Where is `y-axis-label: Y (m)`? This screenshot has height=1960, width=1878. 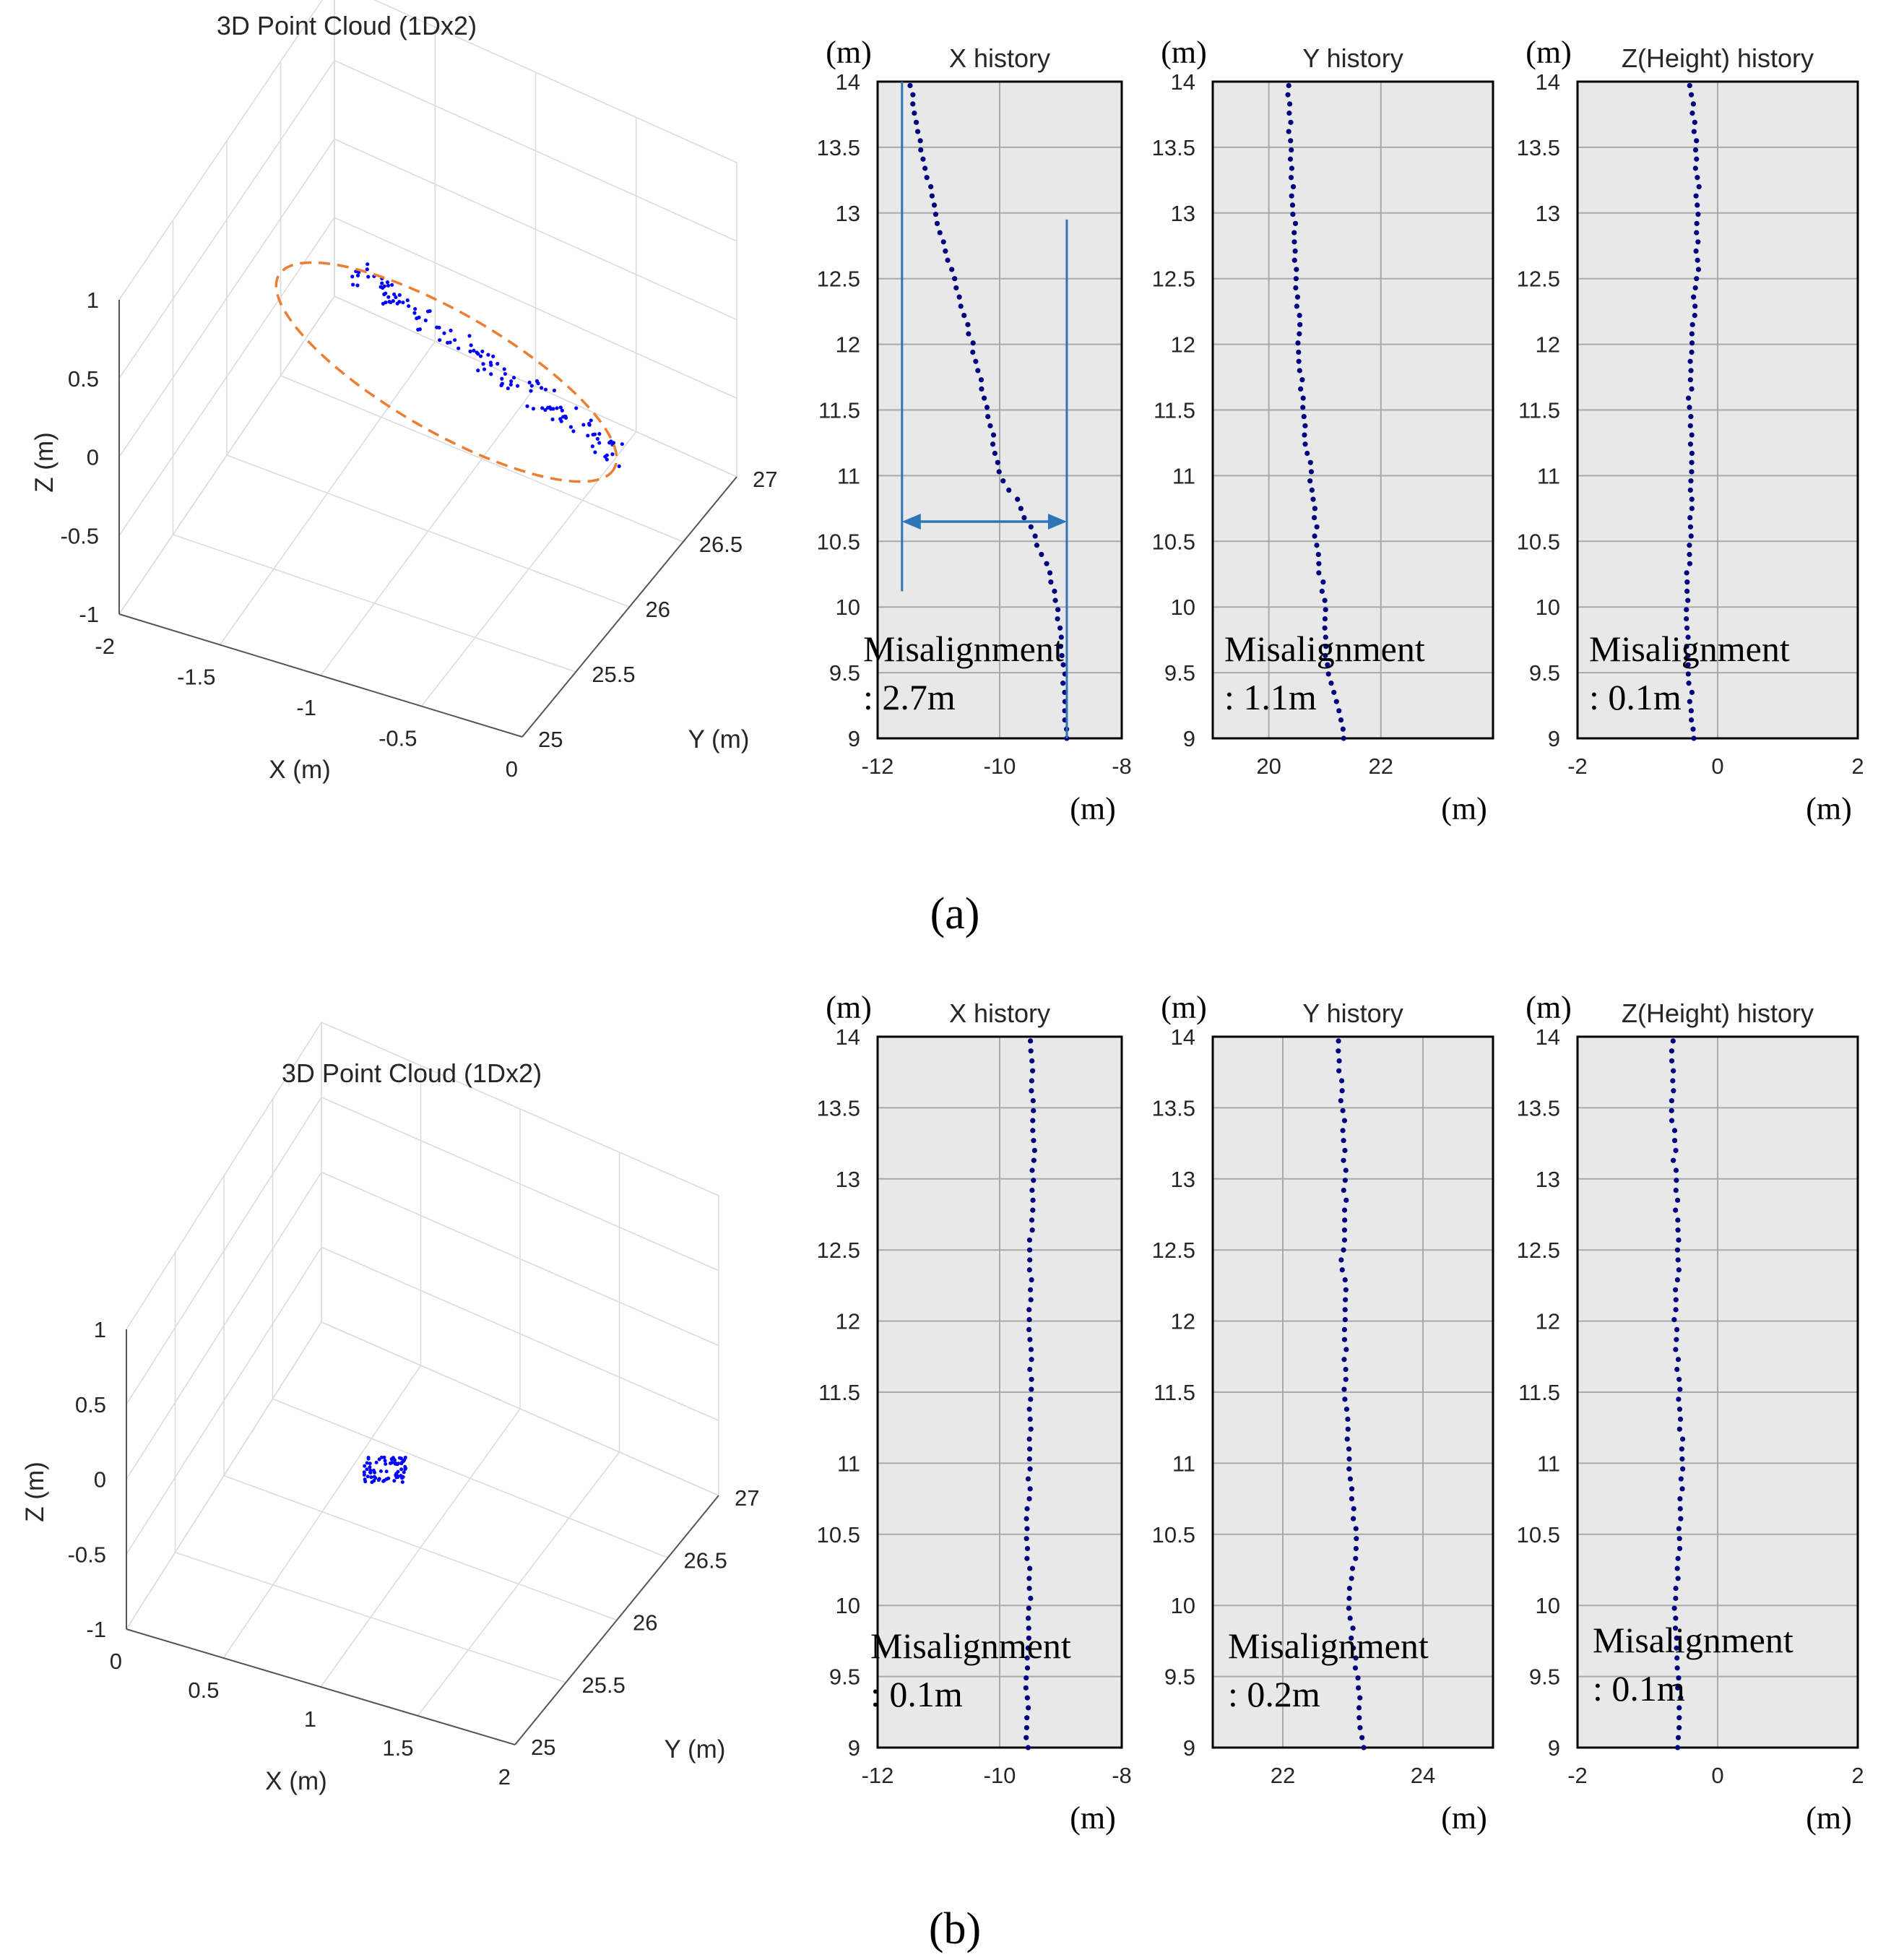
y-axis-label: Y (m) is located at coordinates (695, 1749).